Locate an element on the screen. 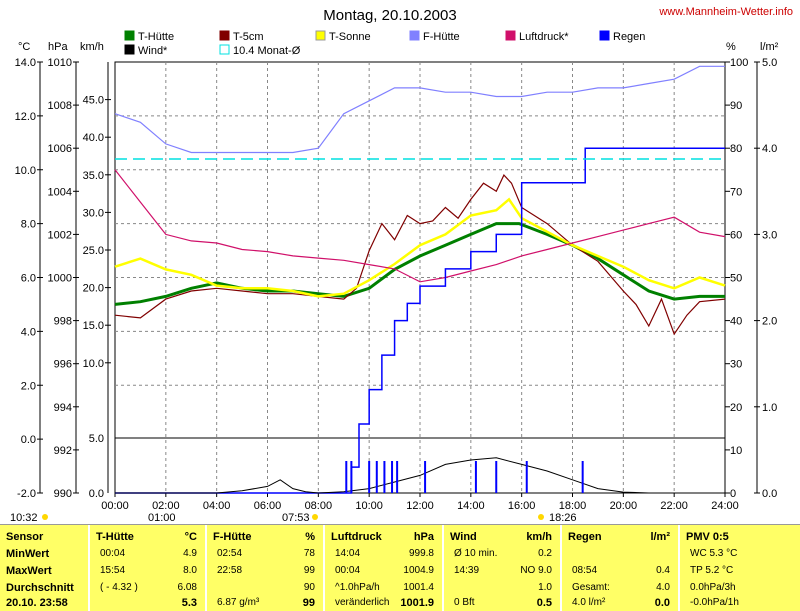  row-value: 78 is located at coordinates (309, 553).